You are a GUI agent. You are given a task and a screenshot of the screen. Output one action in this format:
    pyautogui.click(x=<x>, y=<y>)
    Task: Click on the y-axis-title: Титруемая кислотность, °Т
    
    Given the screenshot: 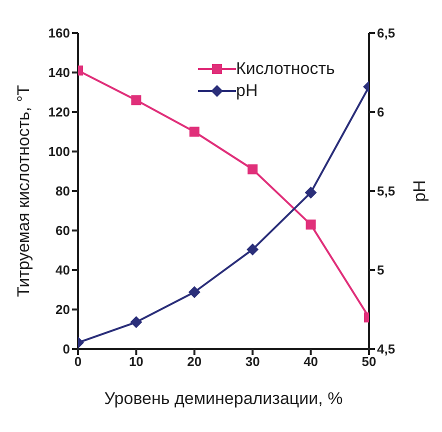 What is the action you would take?
    pyautogui.click(x=24, y=191)
    